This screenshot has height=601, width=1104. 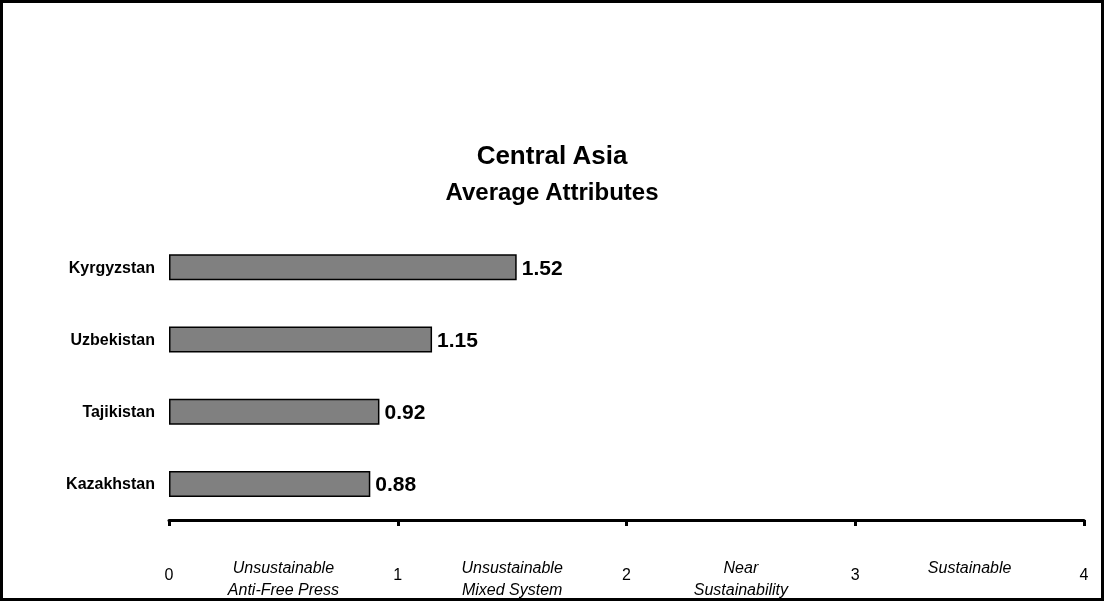 I want to click on data-label: 0.92, so click(x=405, y=412).